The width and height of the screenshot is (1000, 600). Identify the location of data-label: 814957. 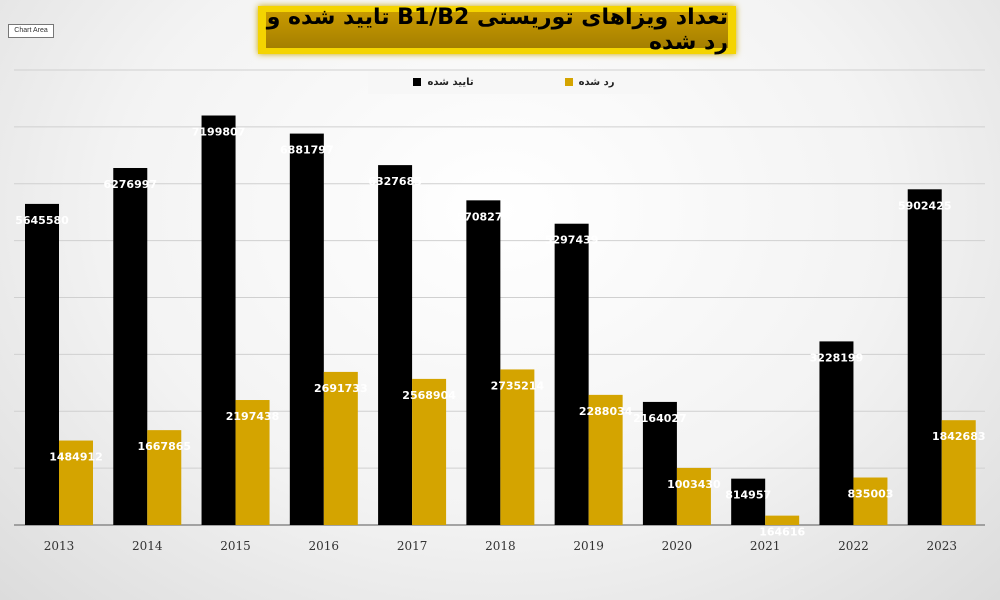
(748, 495).